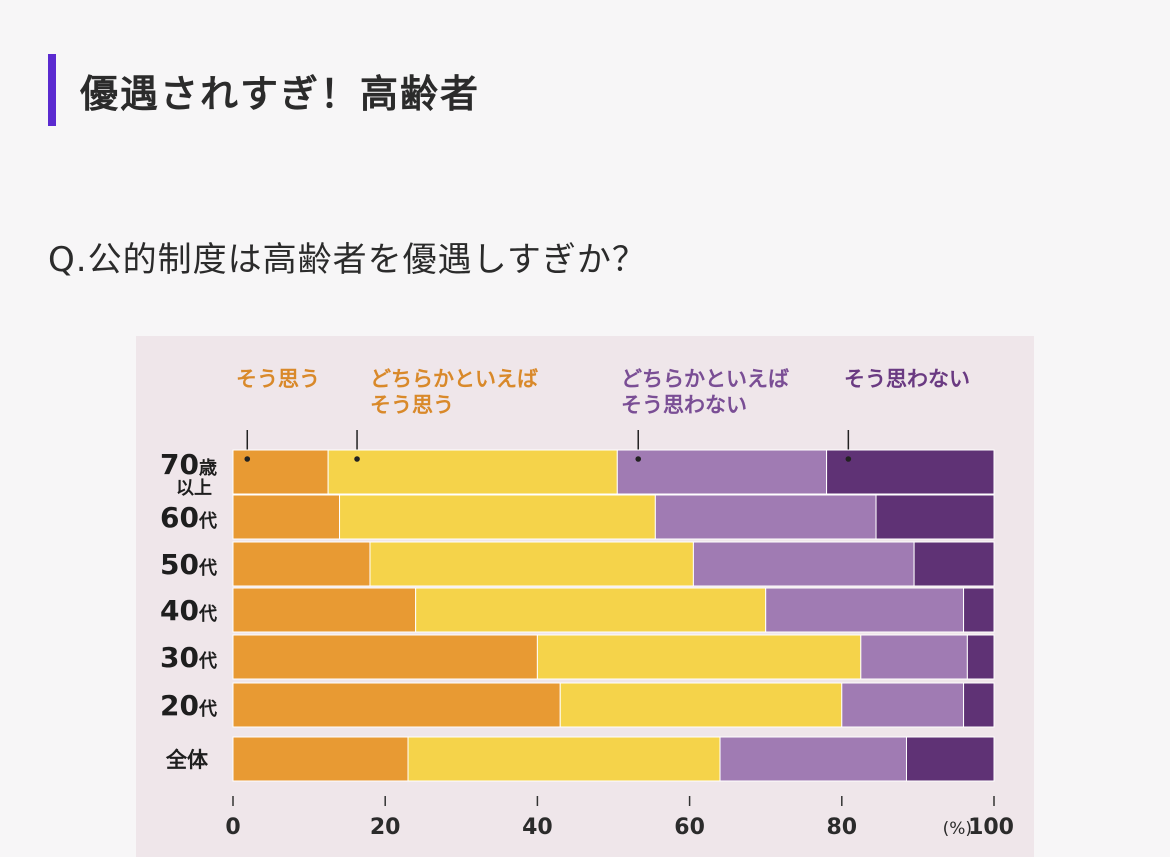  I want to click on category-label-6: 全体, so click(187, 760).